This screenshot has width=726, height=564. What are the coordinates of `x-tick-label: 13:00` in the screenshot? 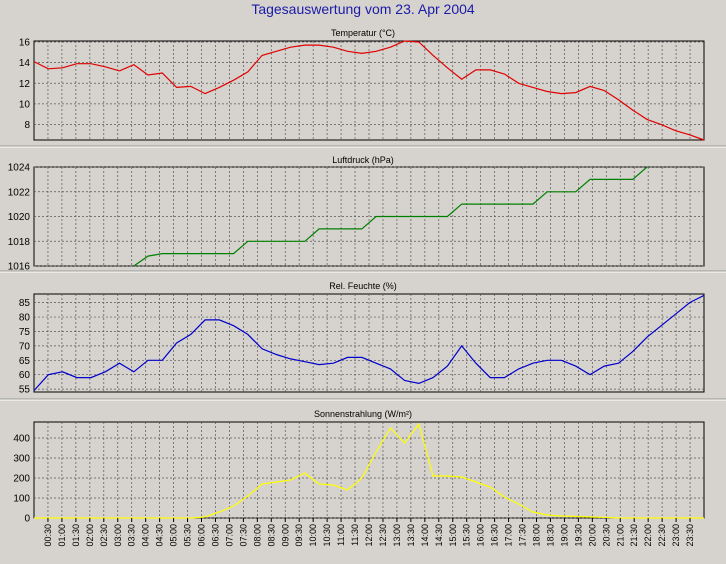 It's located at (397, 535).